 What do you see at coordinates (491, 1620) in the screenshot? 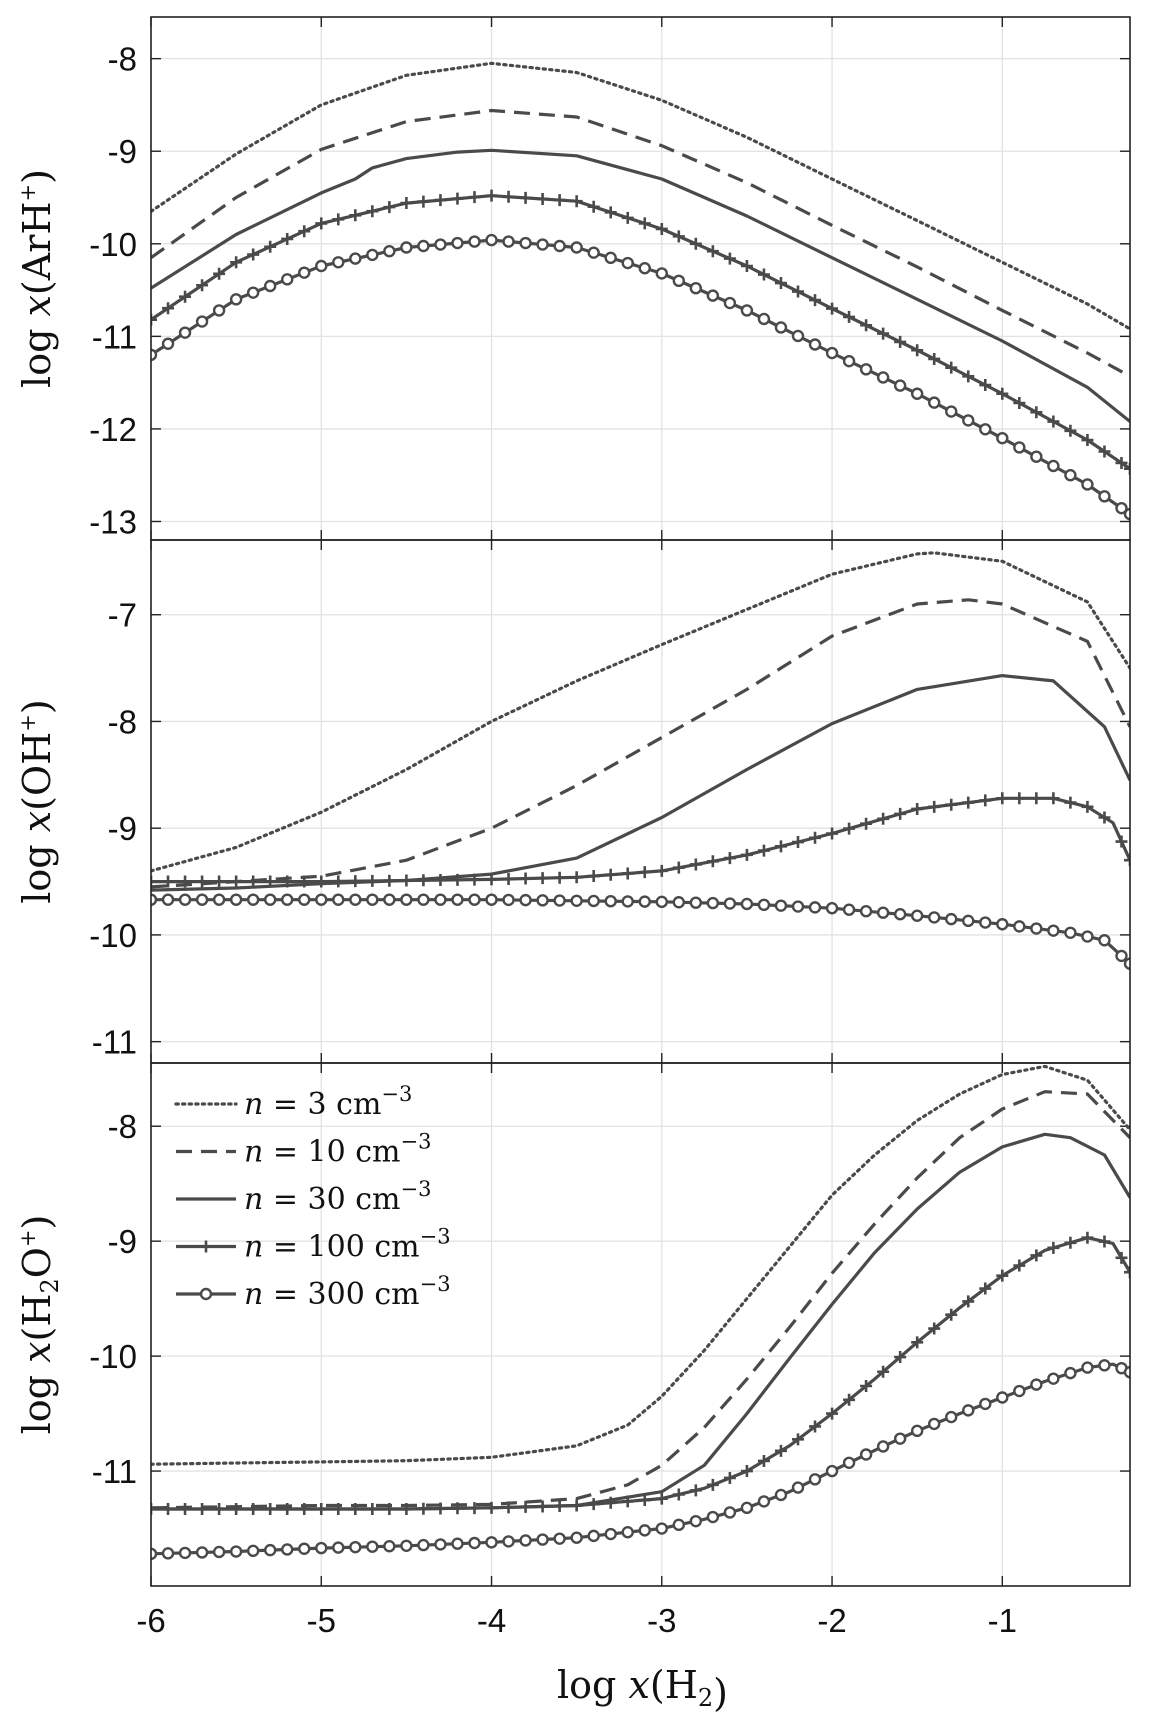
I see `x-tick-label: -4` at bounding box center [491, 1620].